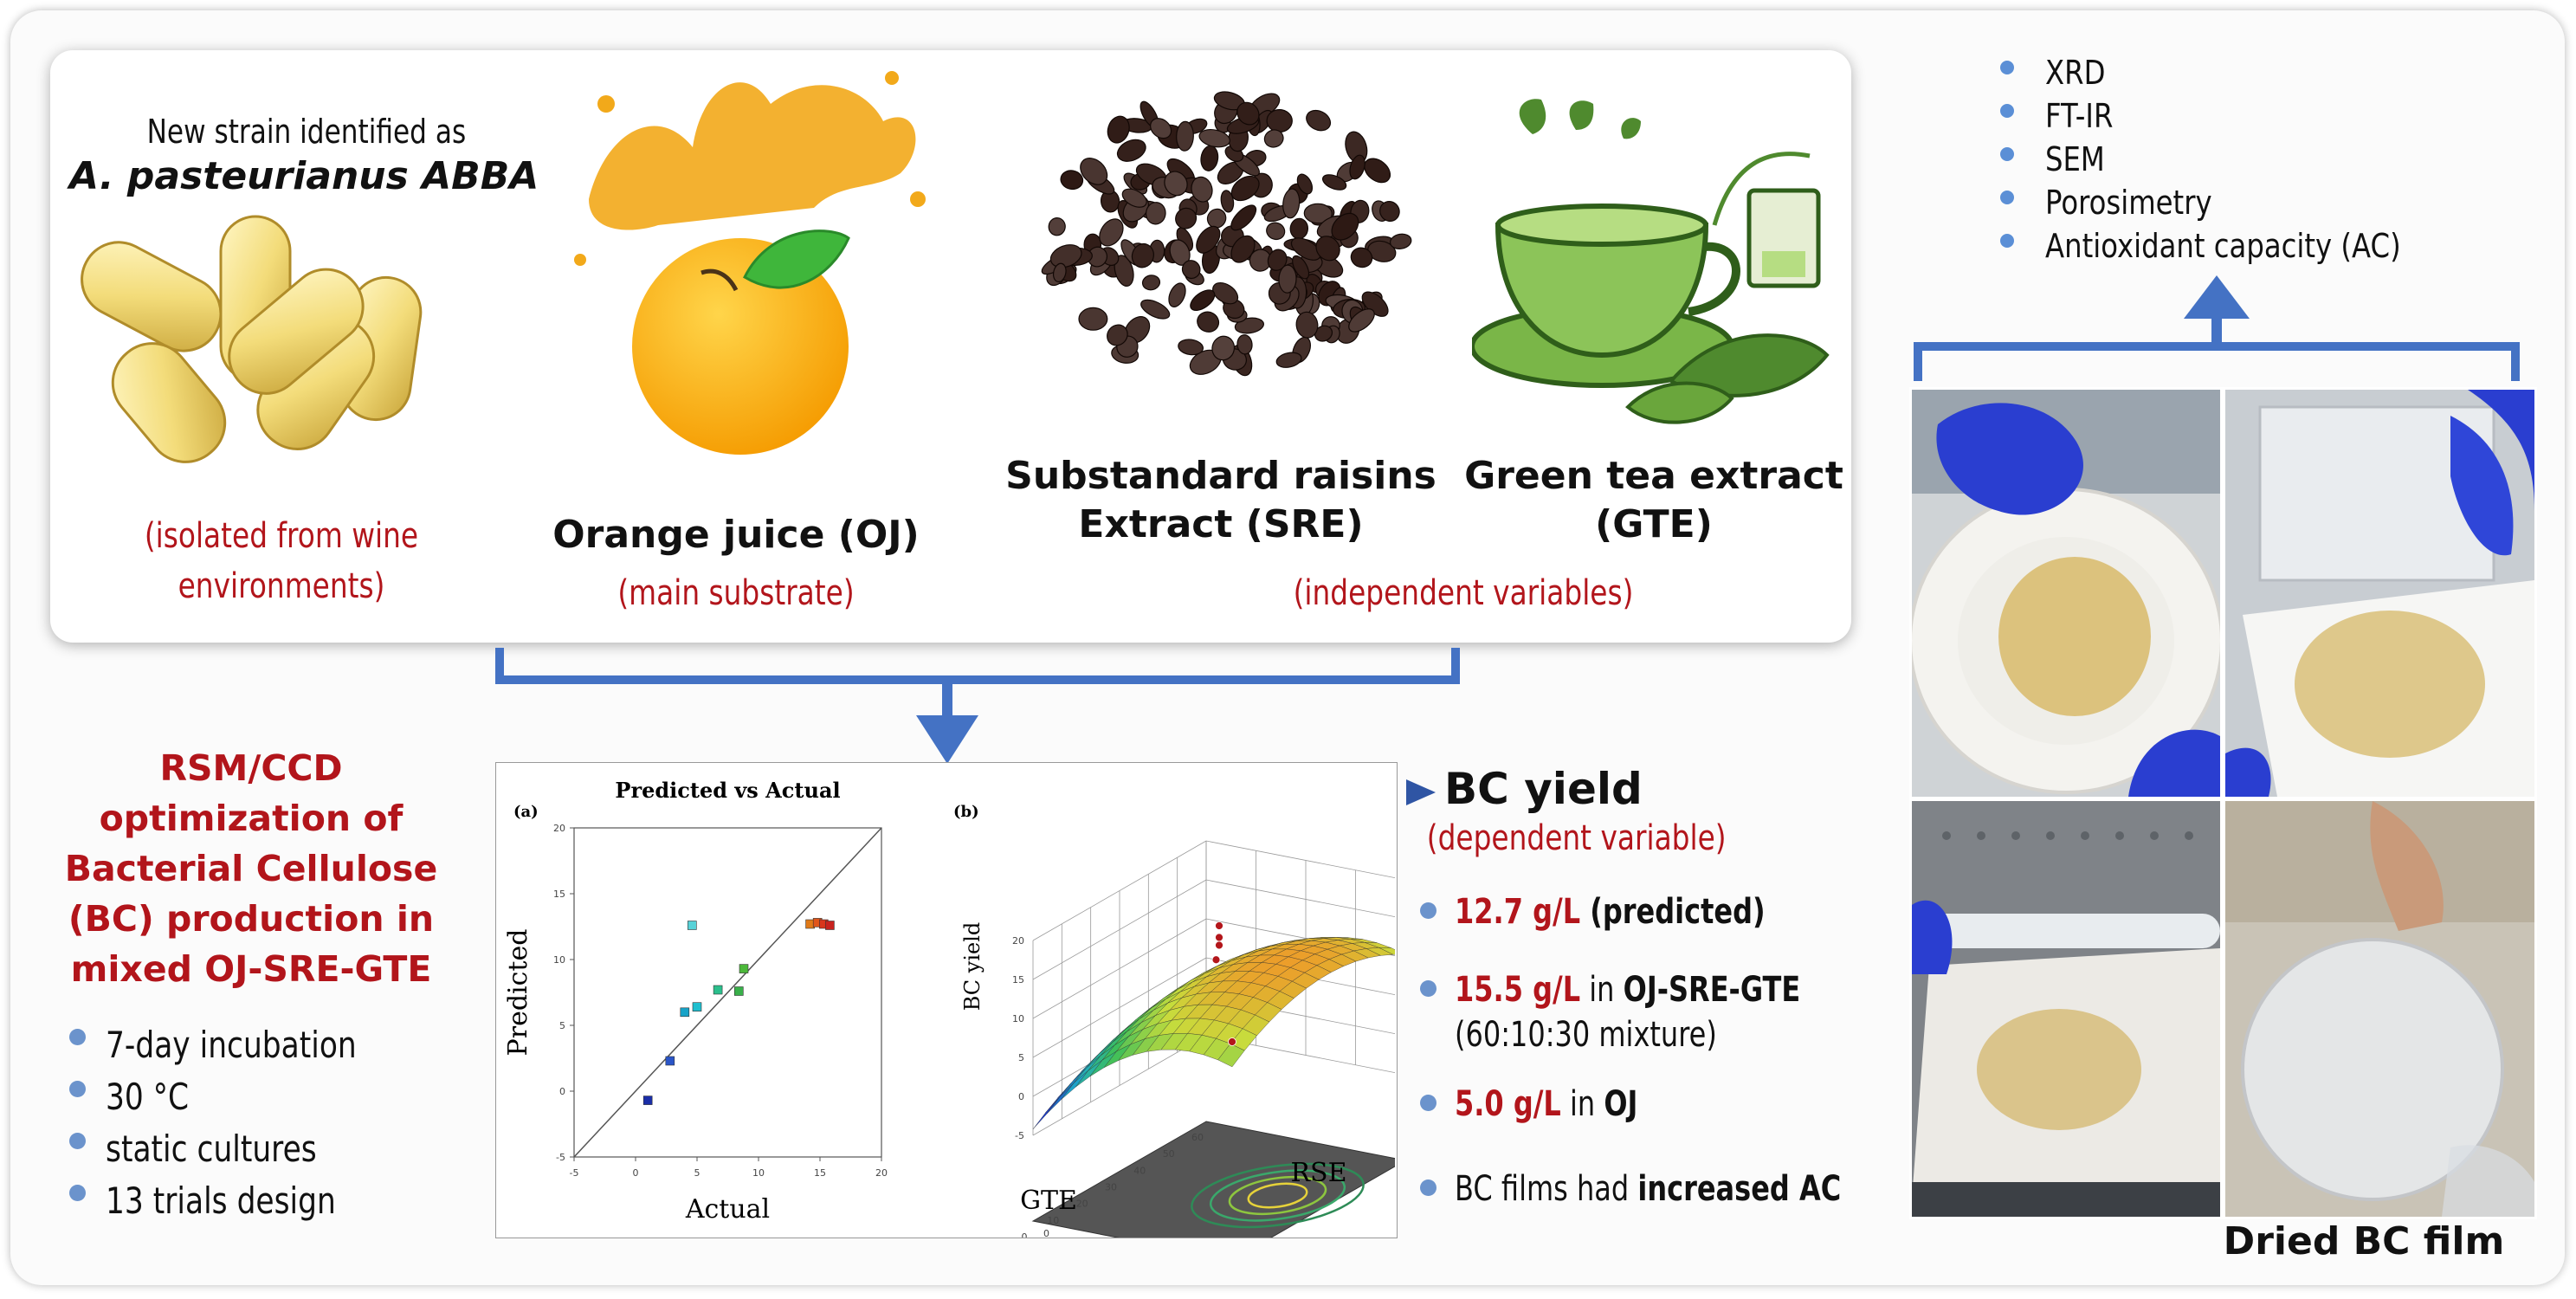  I want to click on result-text: 12.7 g/L (predicted), so click(1610, 912).